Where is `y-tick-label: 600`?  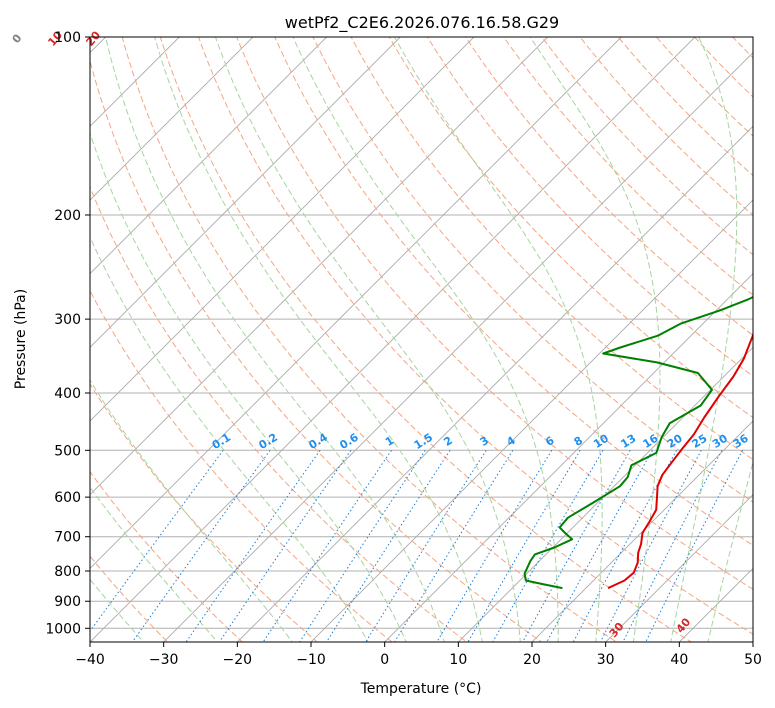
y-tick-label: 600 is located at coordinates (67, 498).